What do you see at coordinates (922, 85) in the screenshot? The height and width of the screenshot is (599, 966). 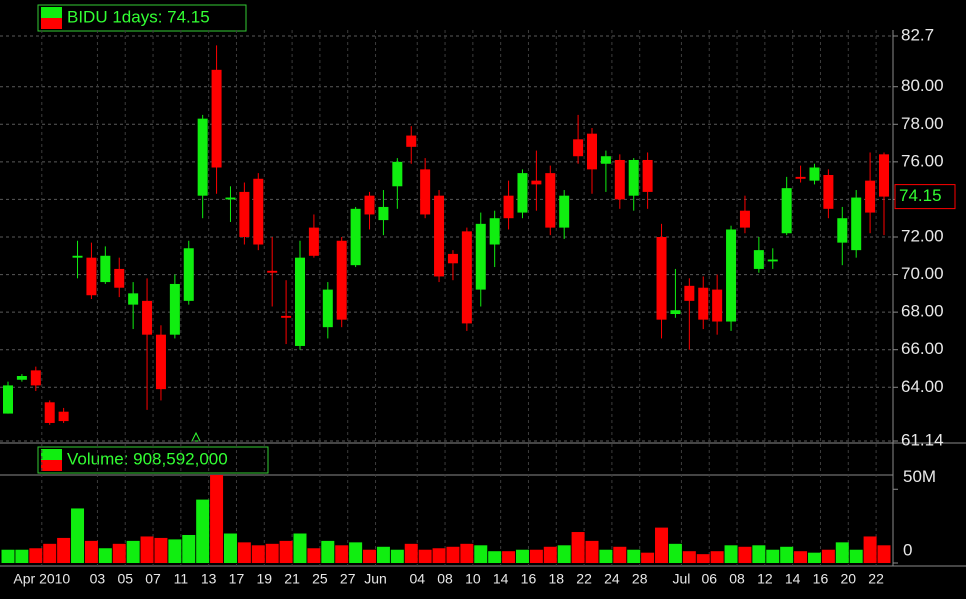 I see `y-tick-label: 80.00` at bounding box center [922, 85].